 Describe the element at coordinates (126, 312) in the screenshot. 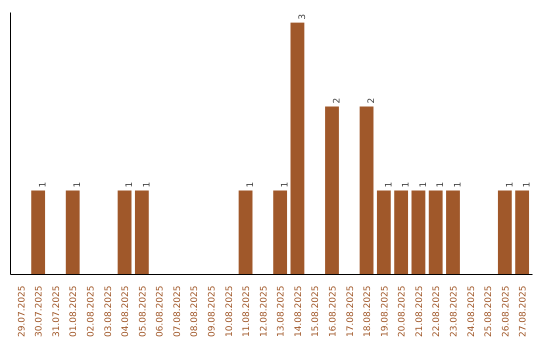

I see `x-tick-label: 04.08.2025` at that location.